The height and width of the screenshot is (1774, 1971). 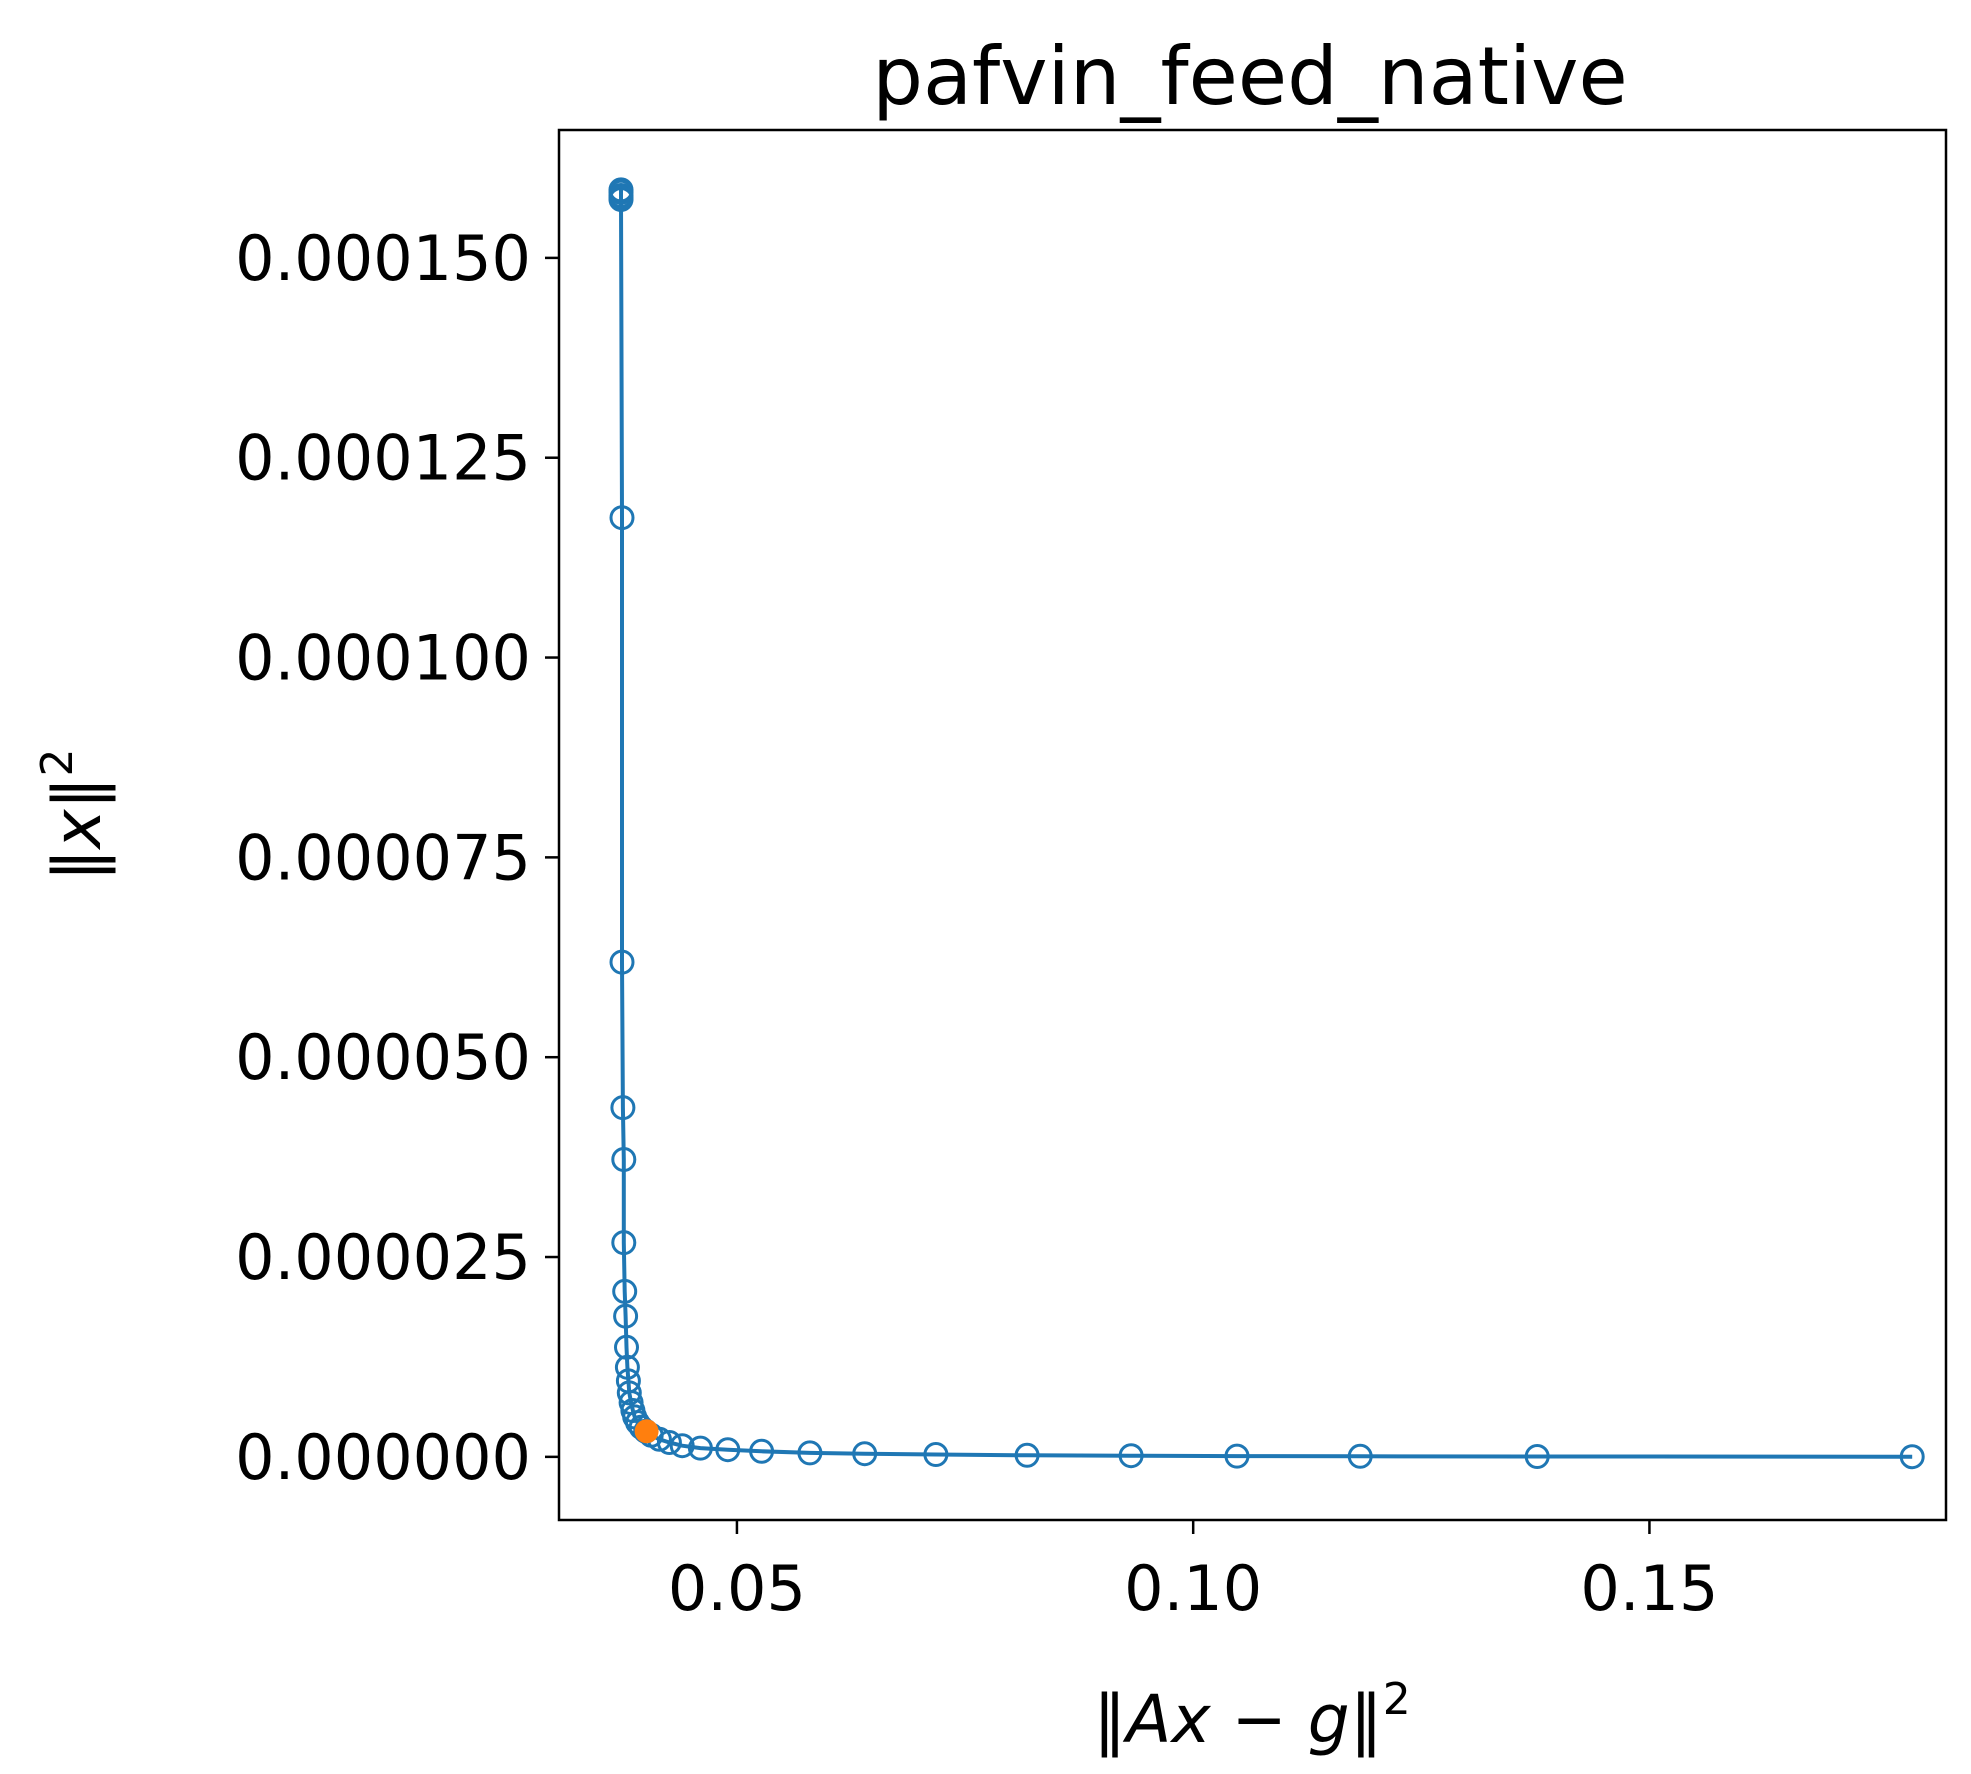 What do you see at coordinates (383, 258) in the screenshot?
I see `y-tick-label: 0.000150` at bounding box center [383, 258].